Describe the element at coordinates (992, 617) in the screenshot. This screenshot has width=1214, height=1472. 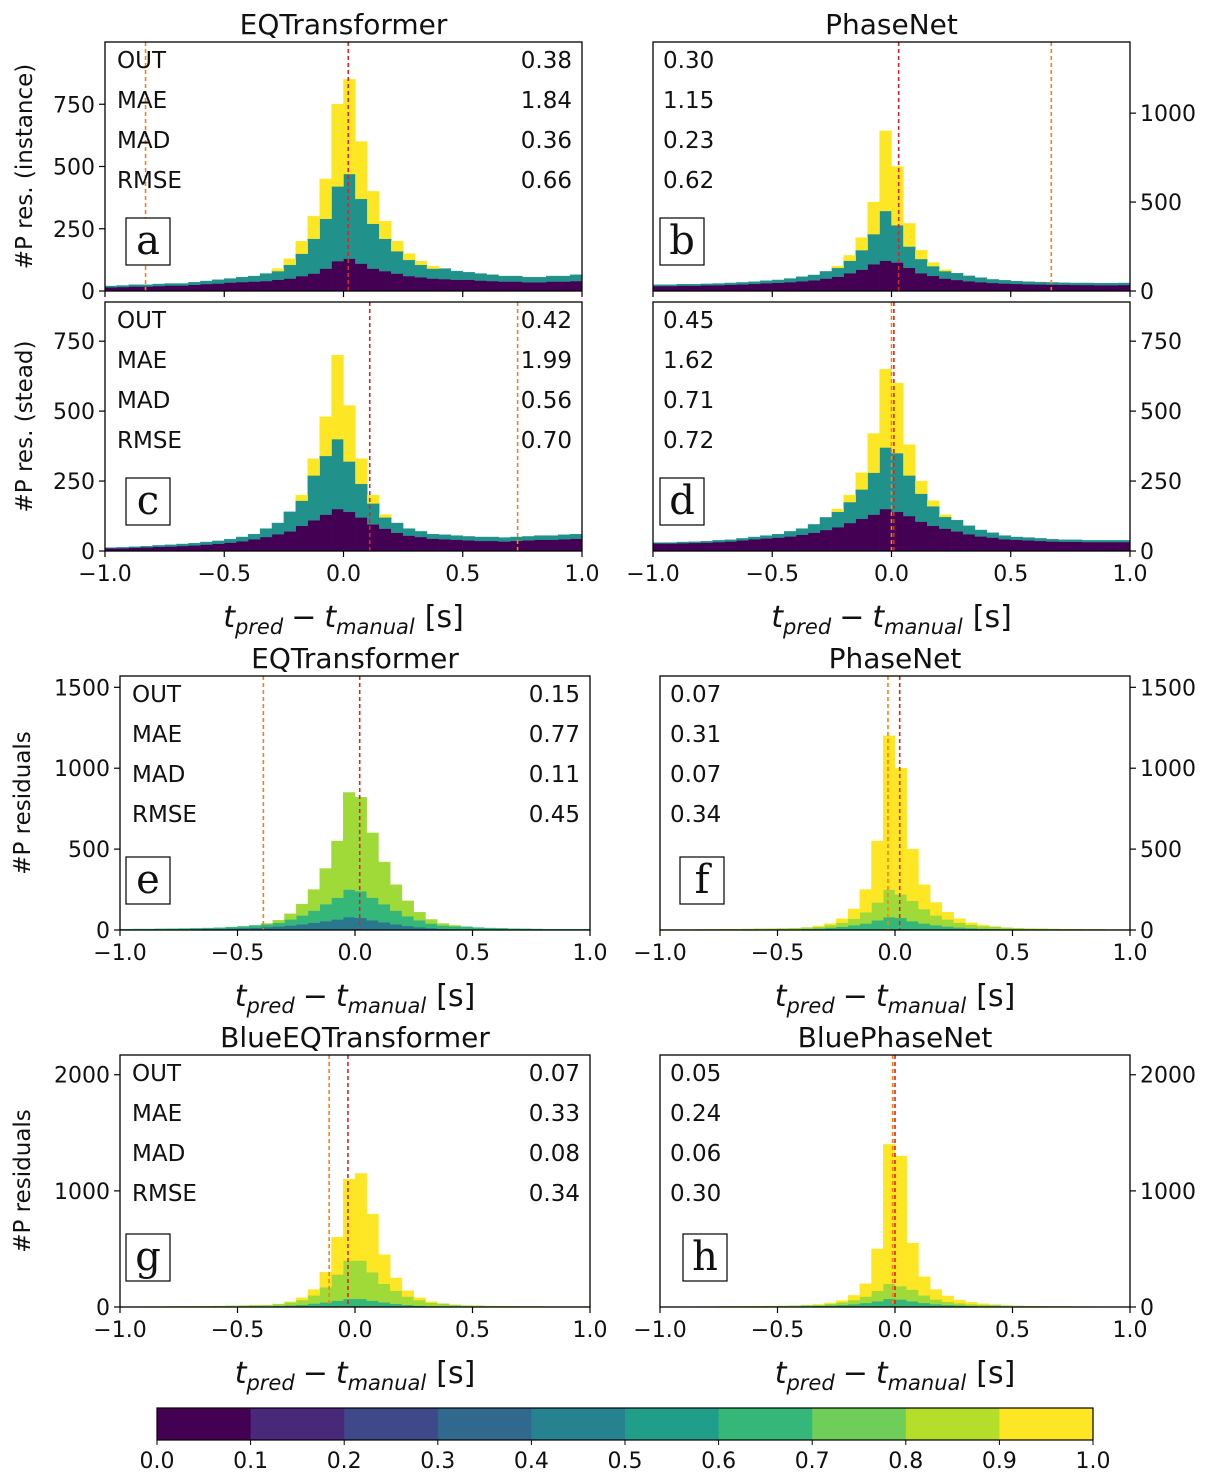
I see `x-axis-label-part: [s]` at that location.